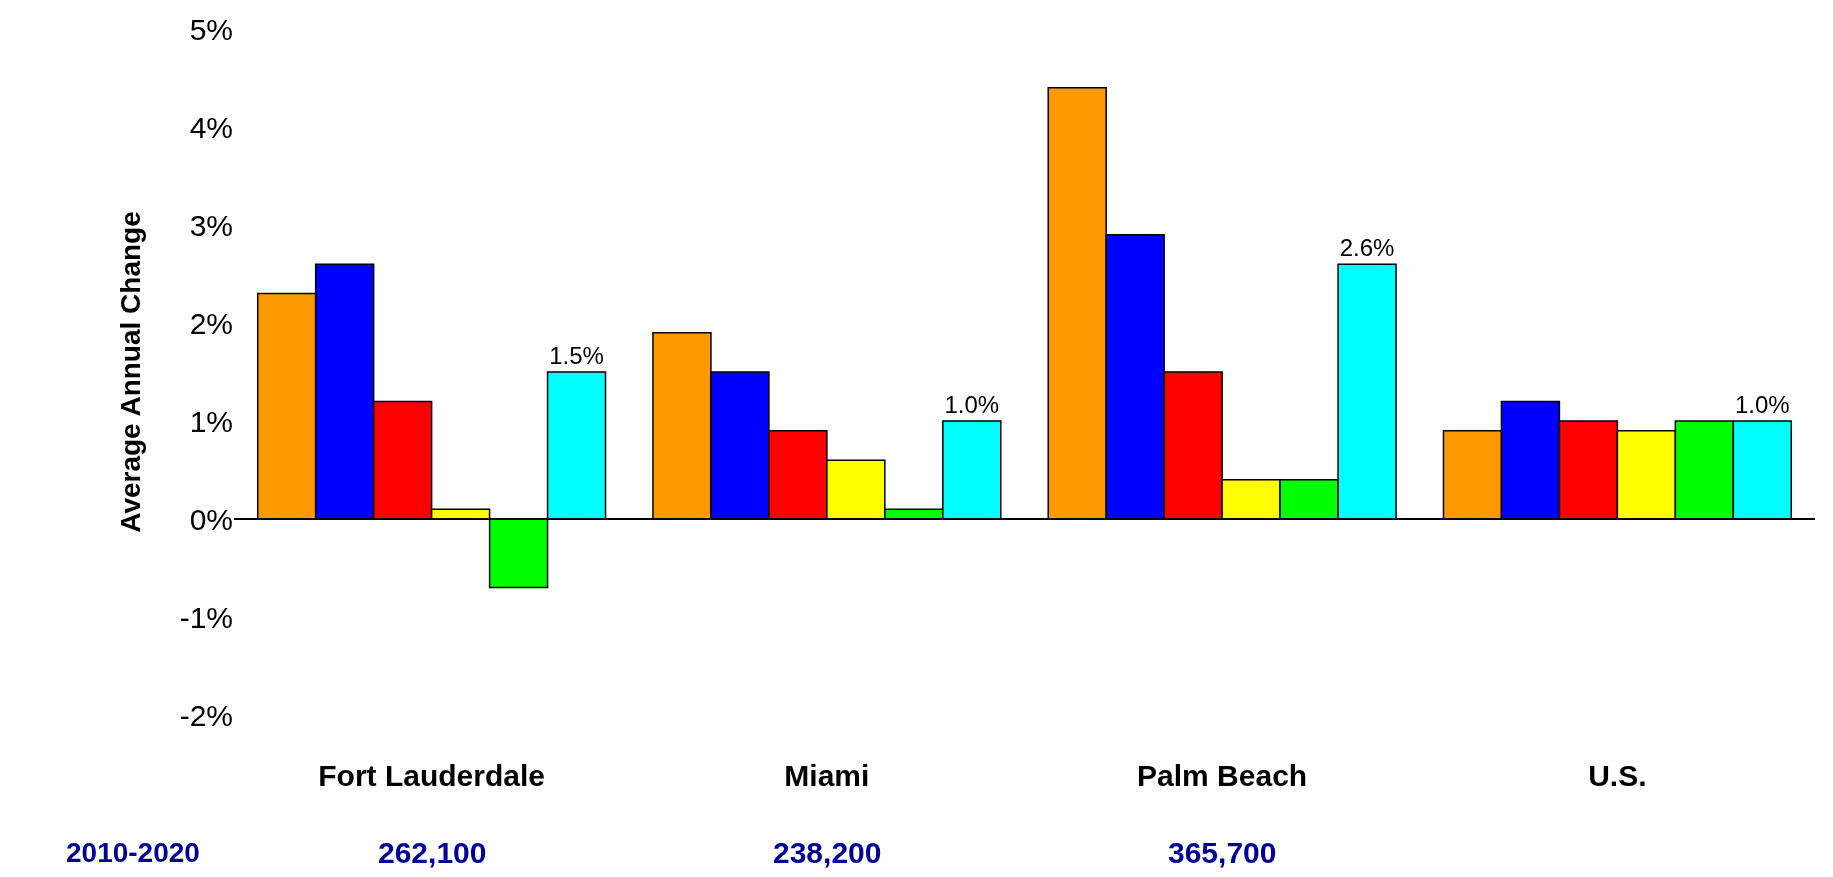  What do you see at coordinates (133, 852) in the screenshot?
I see `text: 2010-2020` at bounding box center [133, 852].